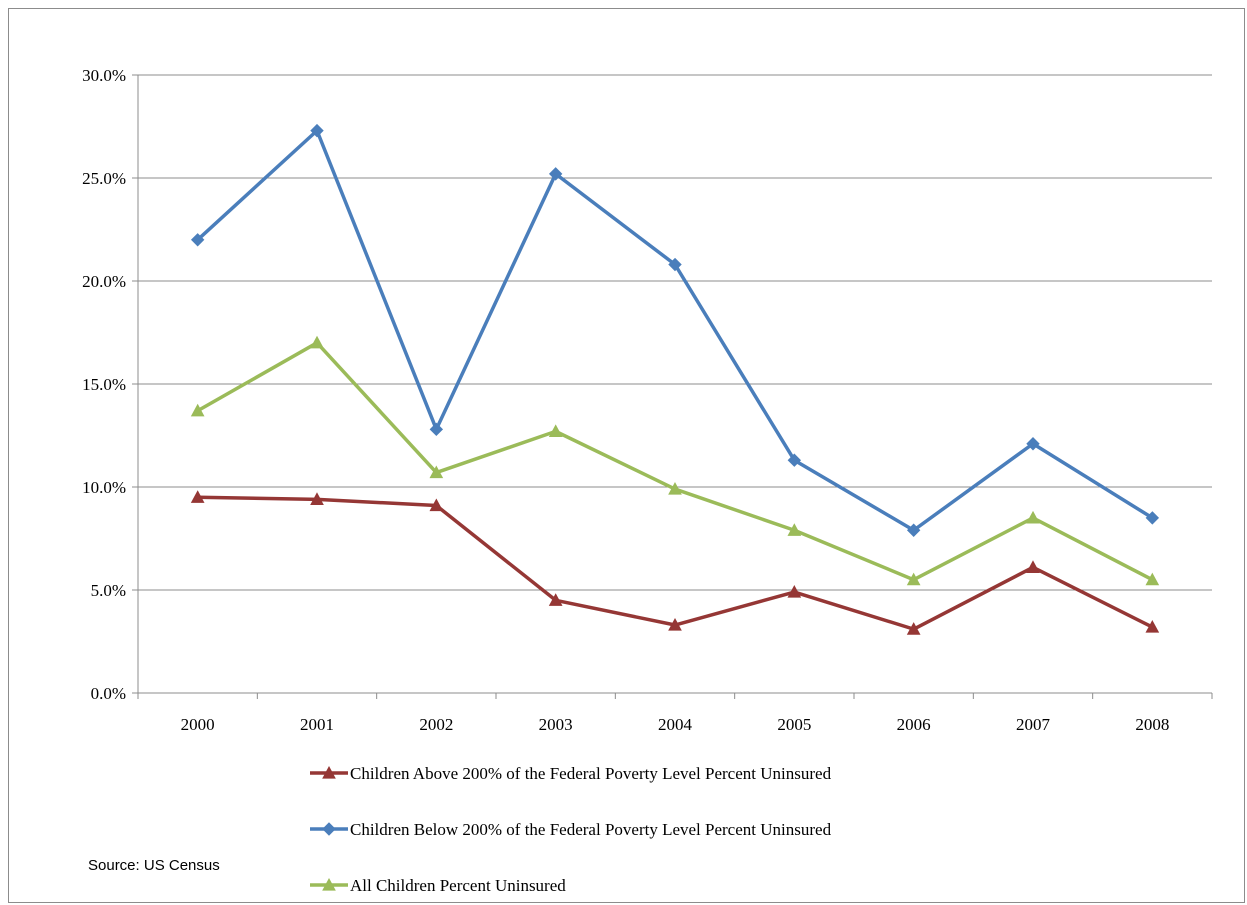 The width and height of the screenshot is (1247, 905). Describe the element at coordinates (556, 724) in the screenshot. I see `x-tick-label: 2003` at that location.